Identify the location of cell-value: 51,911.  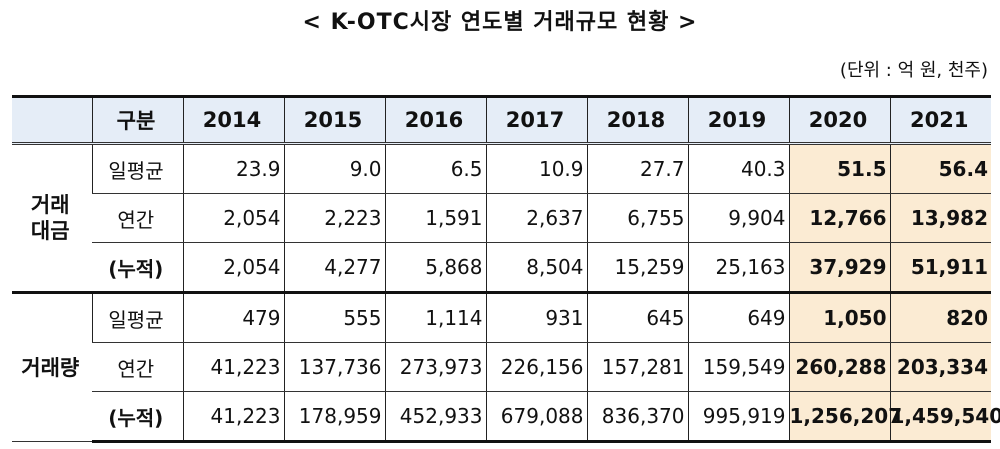
(940, 267).